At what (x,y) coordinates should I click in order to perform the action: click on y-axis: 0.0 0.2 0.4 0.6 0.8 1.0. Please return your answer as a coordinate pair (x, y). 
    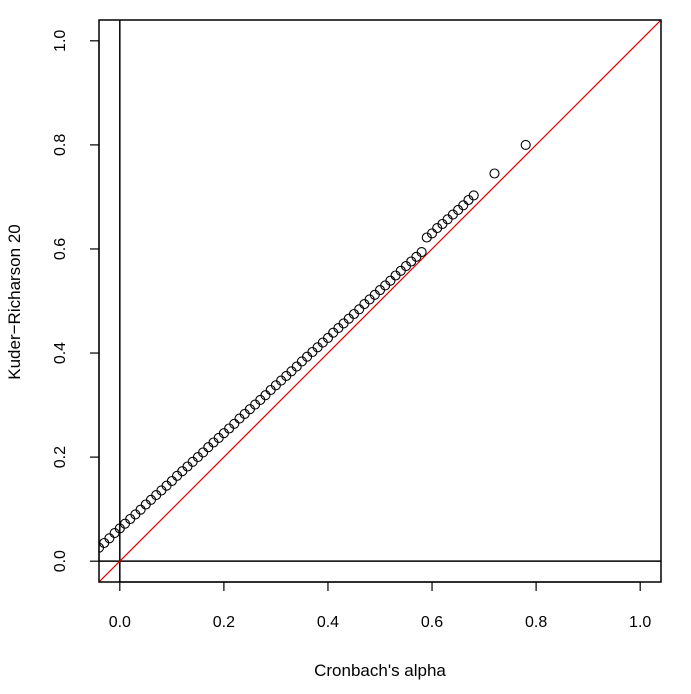
    Looking at the image, I should click on (76, 301).